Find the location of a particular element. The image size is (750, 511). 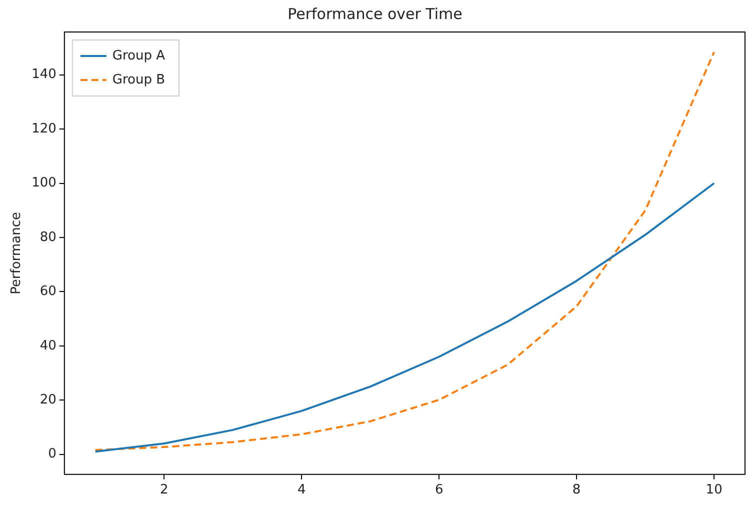

x-tick-label: 6 is located at coordinates (439, 490).